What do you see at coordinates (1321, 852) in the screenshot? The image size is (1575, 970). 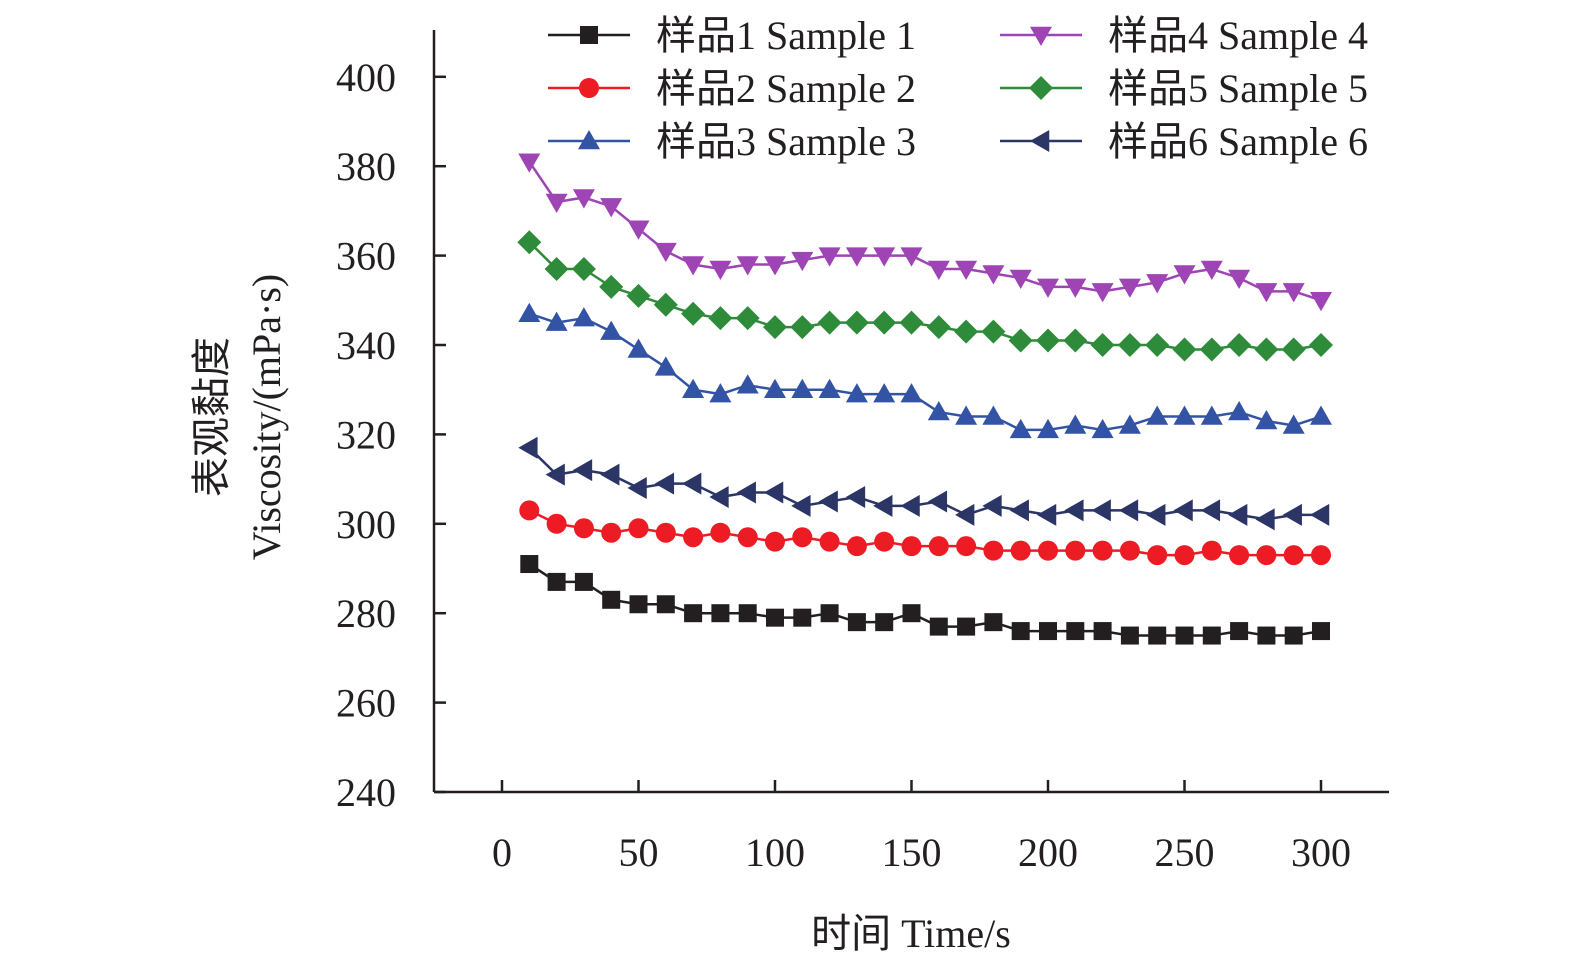 I see `x-tick-label: 300` at bounding box center [1321, 852].